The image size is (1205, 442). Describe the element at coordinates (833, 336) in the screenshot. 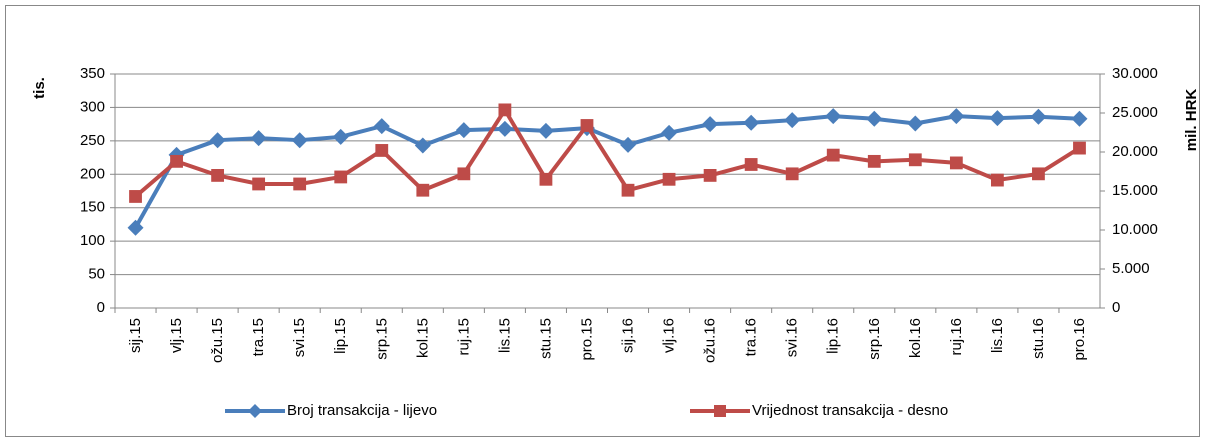

I see `x-tick-label: lip.16` at that location.